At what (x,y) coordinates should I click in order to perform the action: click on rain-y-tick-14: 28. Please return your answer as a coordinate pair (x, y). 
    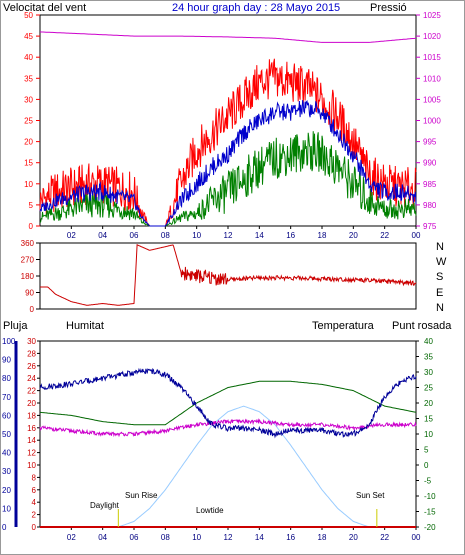
    Looking at the image, I should click on (31, 353).